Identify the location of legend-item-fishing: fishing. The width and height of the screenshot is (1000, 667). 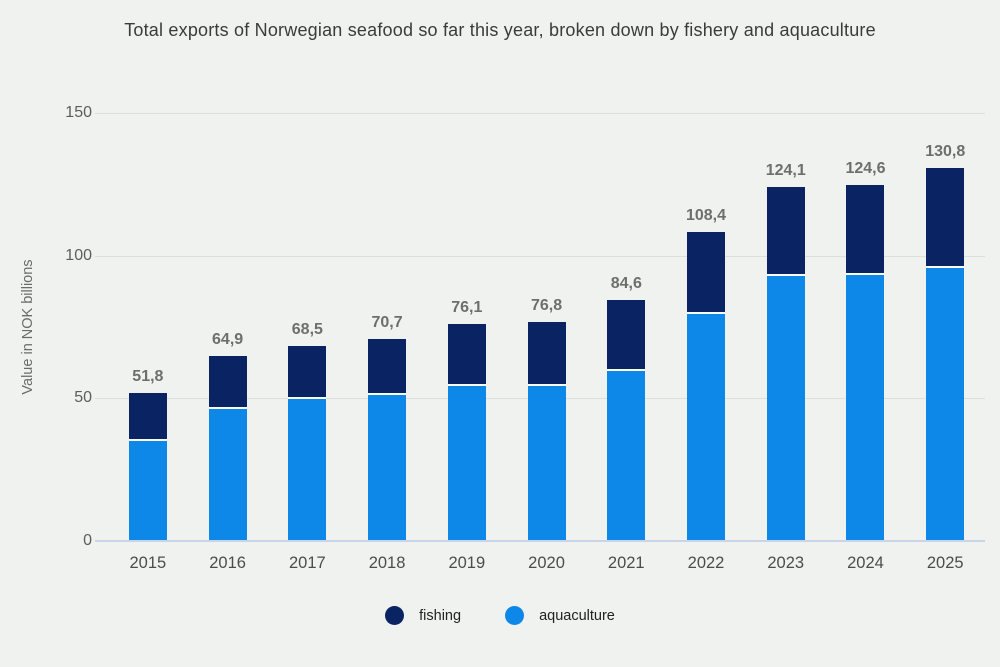
(423, 615).